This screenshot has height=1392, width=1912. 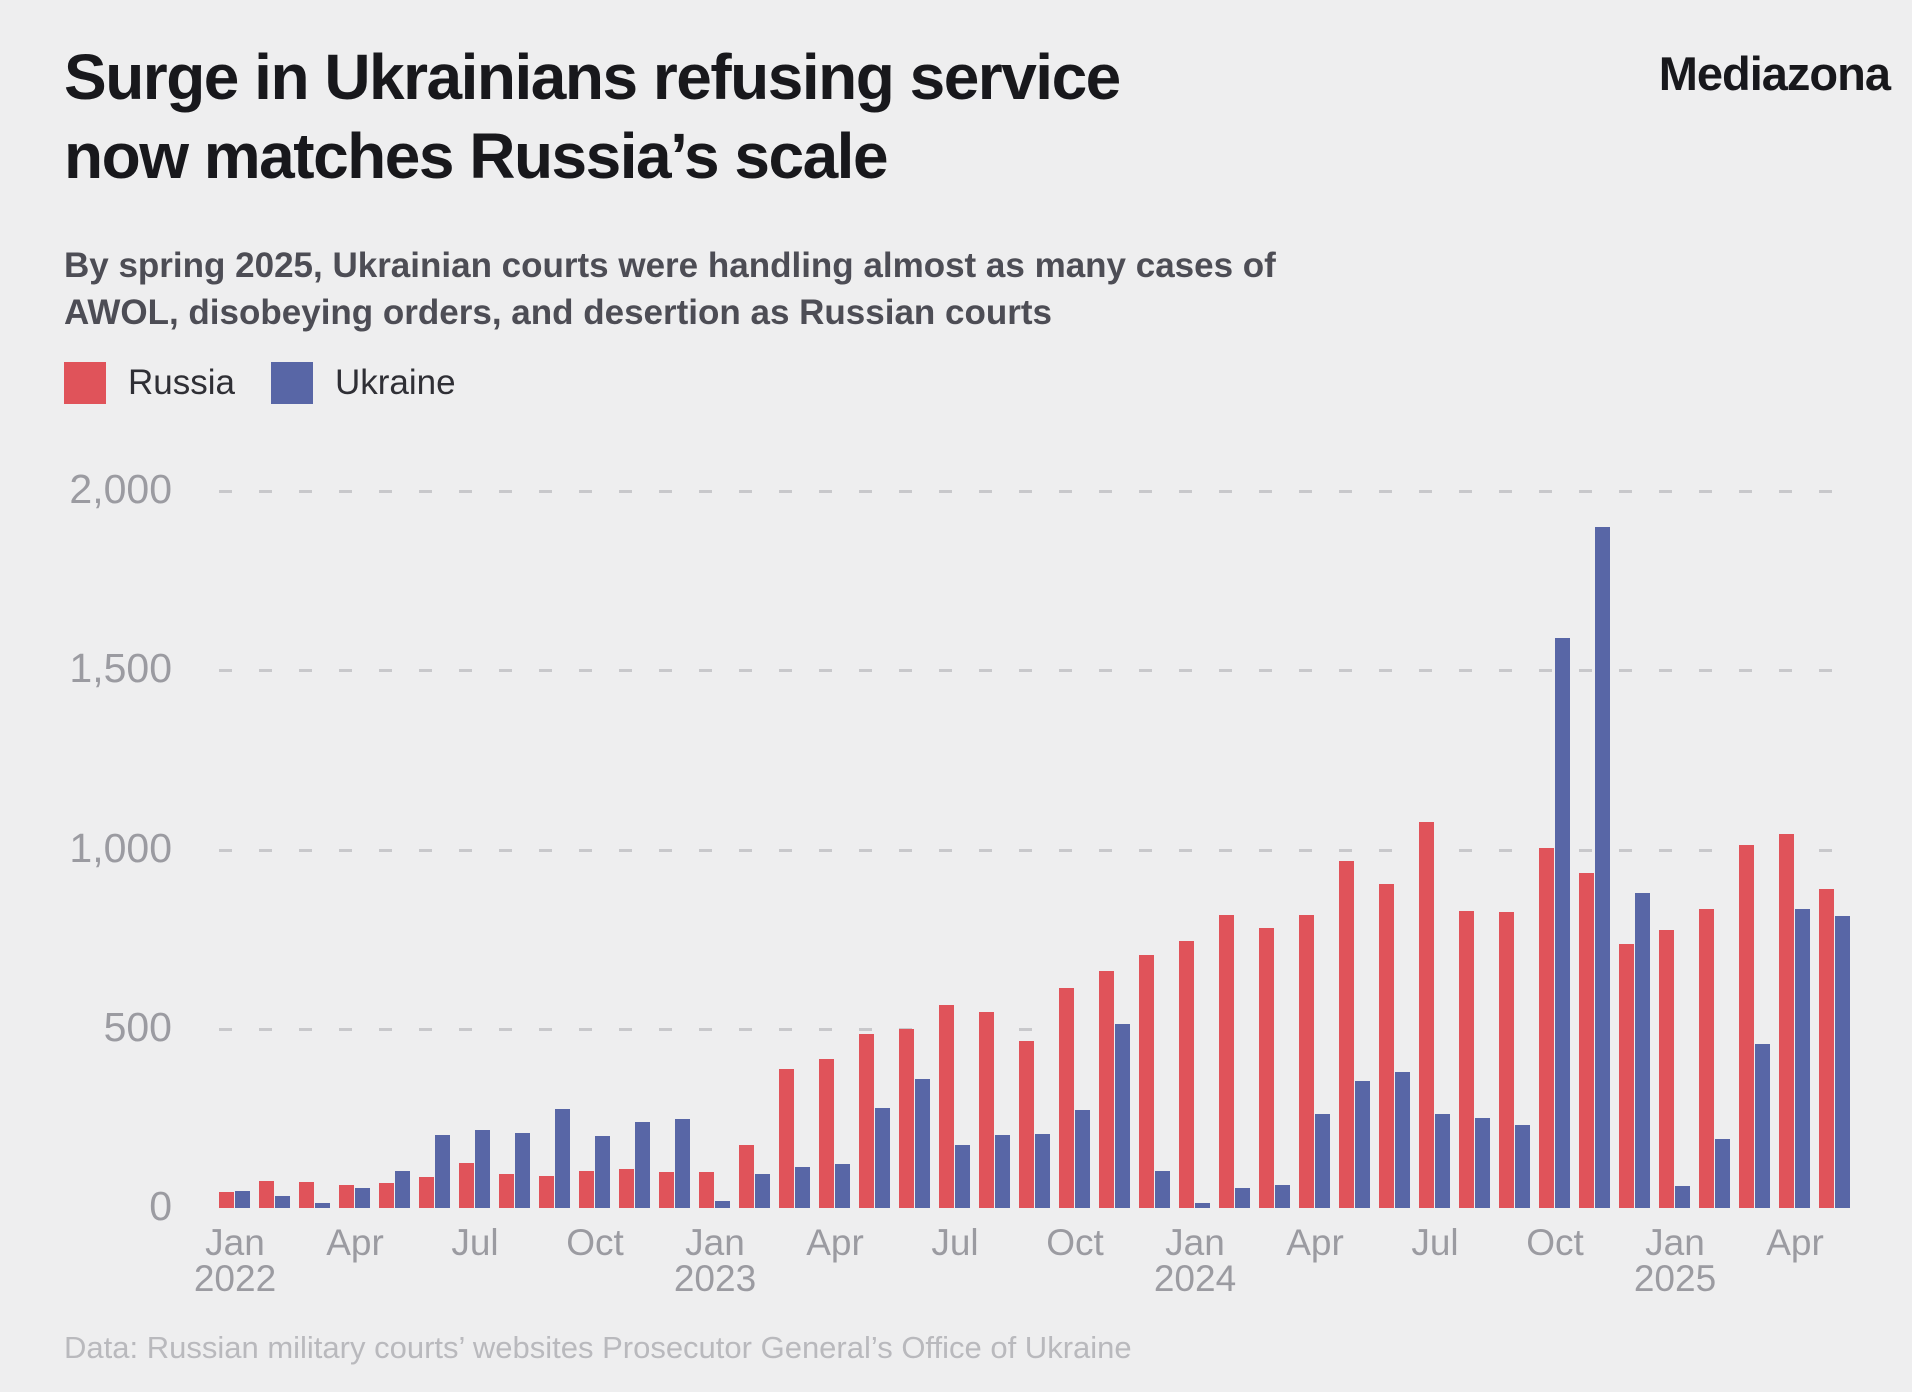 What do you see at coordinates (346, 1196) in the screenshot?
I see `bar-russia-apr-2022` at bounding box center [346, 1196].